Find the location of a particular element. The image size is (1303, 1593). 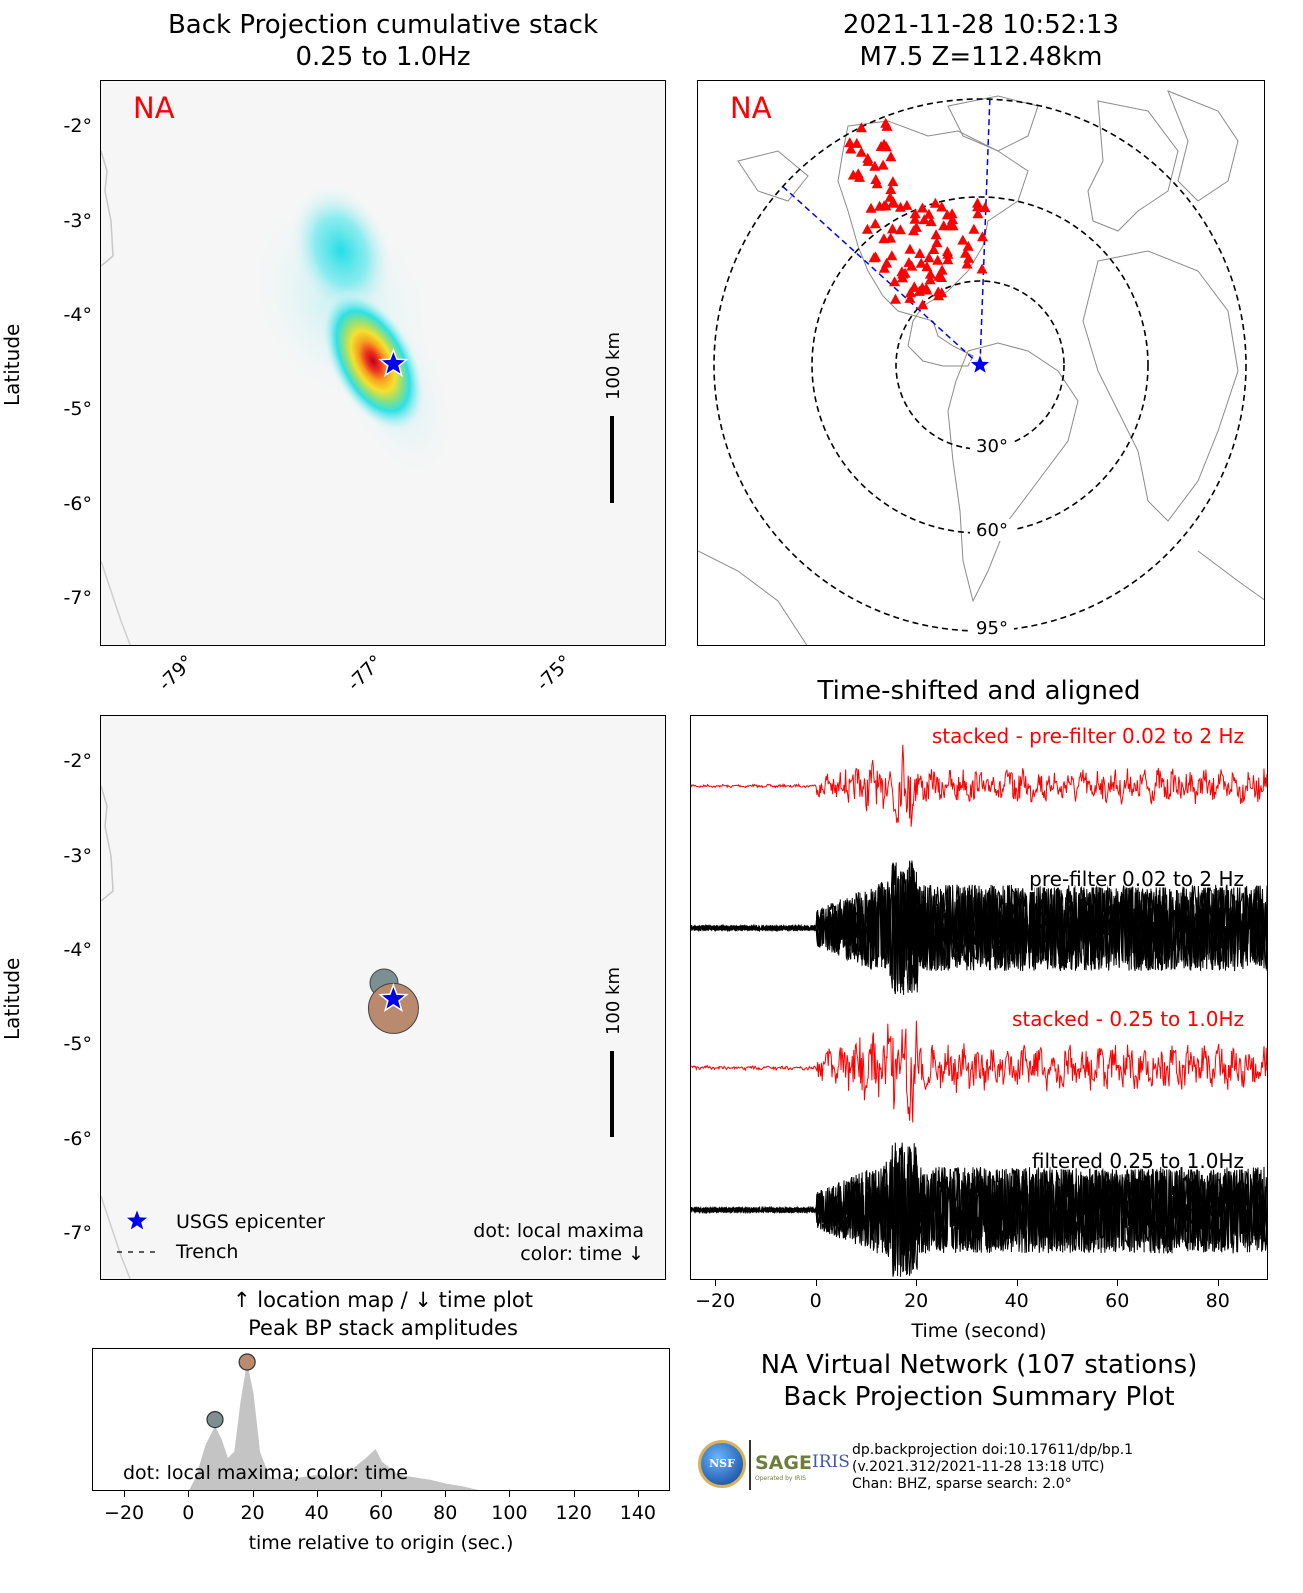

note-line1: dot: local maxima is located at coordinates (558, 1231).